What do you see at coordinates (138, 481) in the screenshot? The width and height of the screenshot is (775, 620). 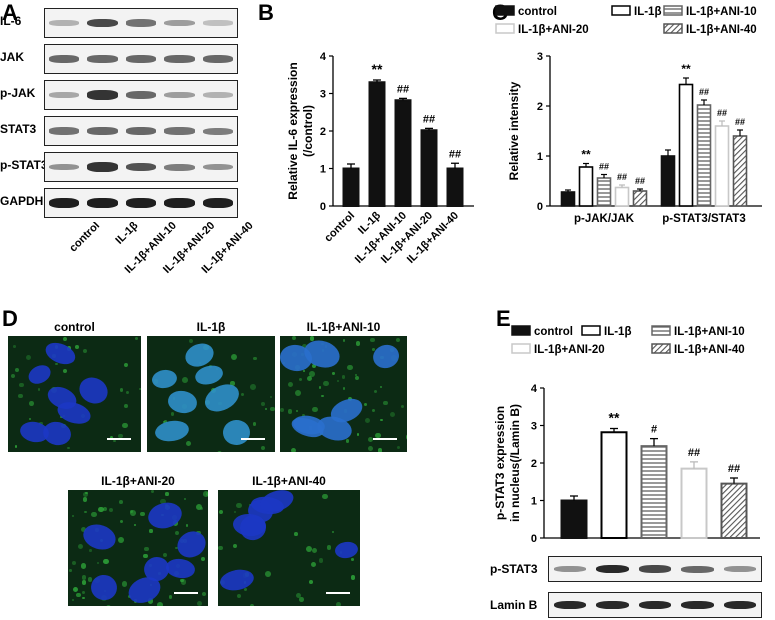 I see `micrograph-label: IL-1β+ANI-20` at bounding box center [138, 481].